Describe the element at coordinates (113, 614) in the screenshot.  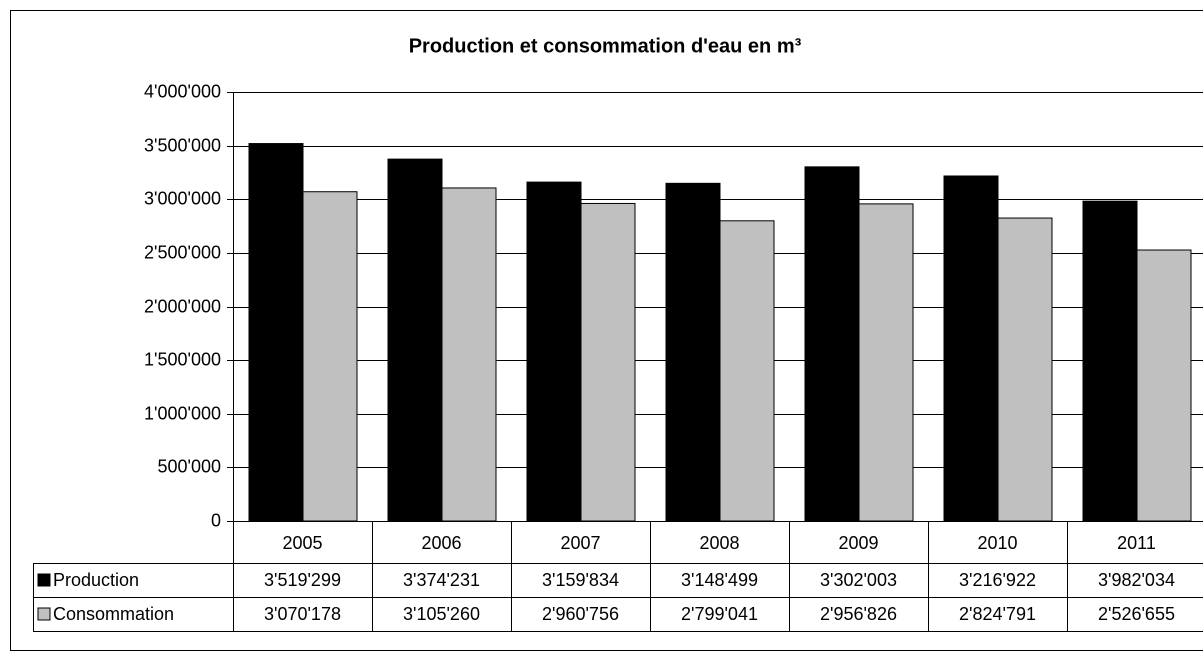
I see `legend-label: Consommation` at that location.